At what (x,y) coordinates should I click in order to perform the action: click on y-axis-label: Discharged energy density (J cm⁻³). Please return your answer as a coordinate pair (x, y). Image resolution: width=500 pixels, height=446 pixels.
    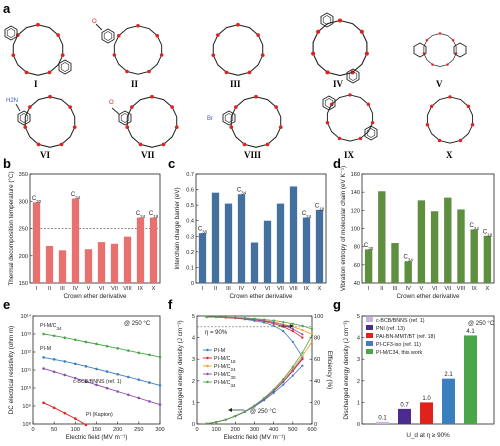
    Looking at the image, I should click on (346, 369).